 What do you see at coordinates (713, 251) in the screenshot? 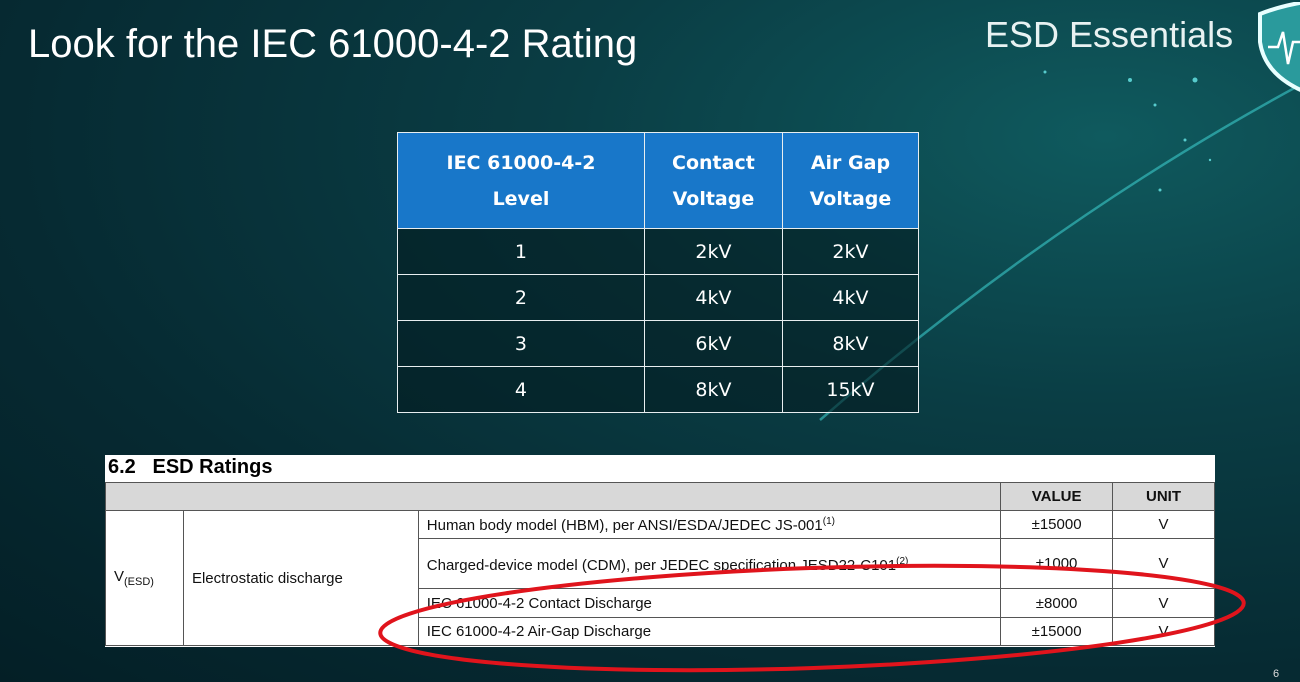
I see `contact-cell: 2kV` at bounding box center [713, 251].